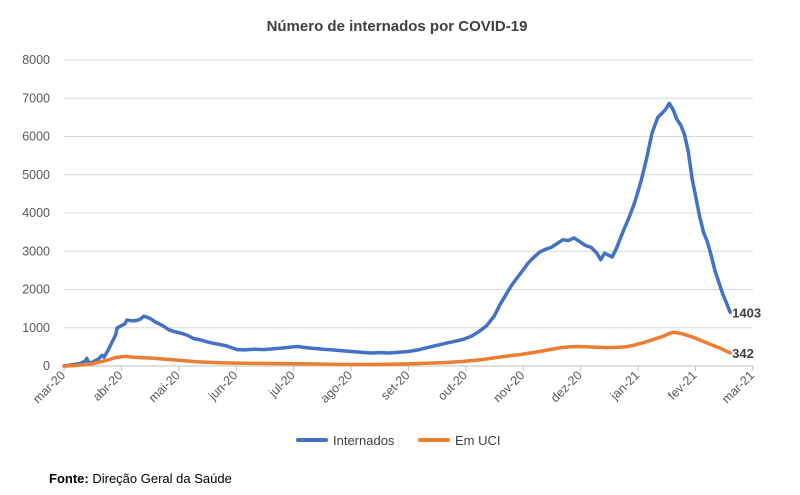 This screenshot has height=495, width=800. I want to click on x-tick-label: nov-20, so click(509, 386).